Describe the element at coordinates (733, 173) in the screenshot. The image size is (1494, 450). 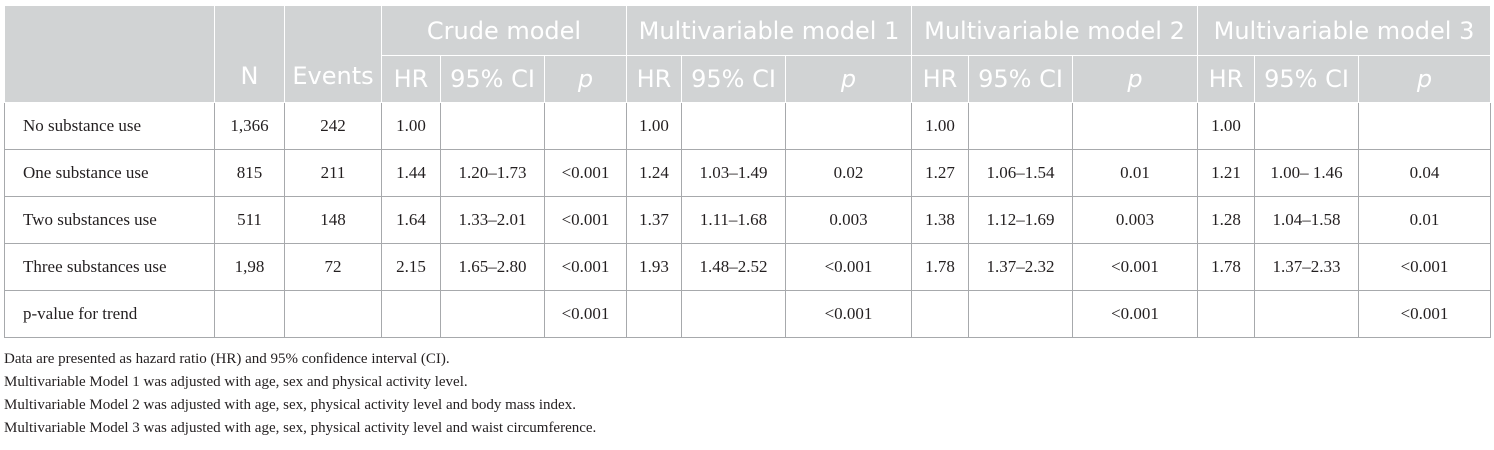
I see `cell-ci: 1.03–1.49` at that location.